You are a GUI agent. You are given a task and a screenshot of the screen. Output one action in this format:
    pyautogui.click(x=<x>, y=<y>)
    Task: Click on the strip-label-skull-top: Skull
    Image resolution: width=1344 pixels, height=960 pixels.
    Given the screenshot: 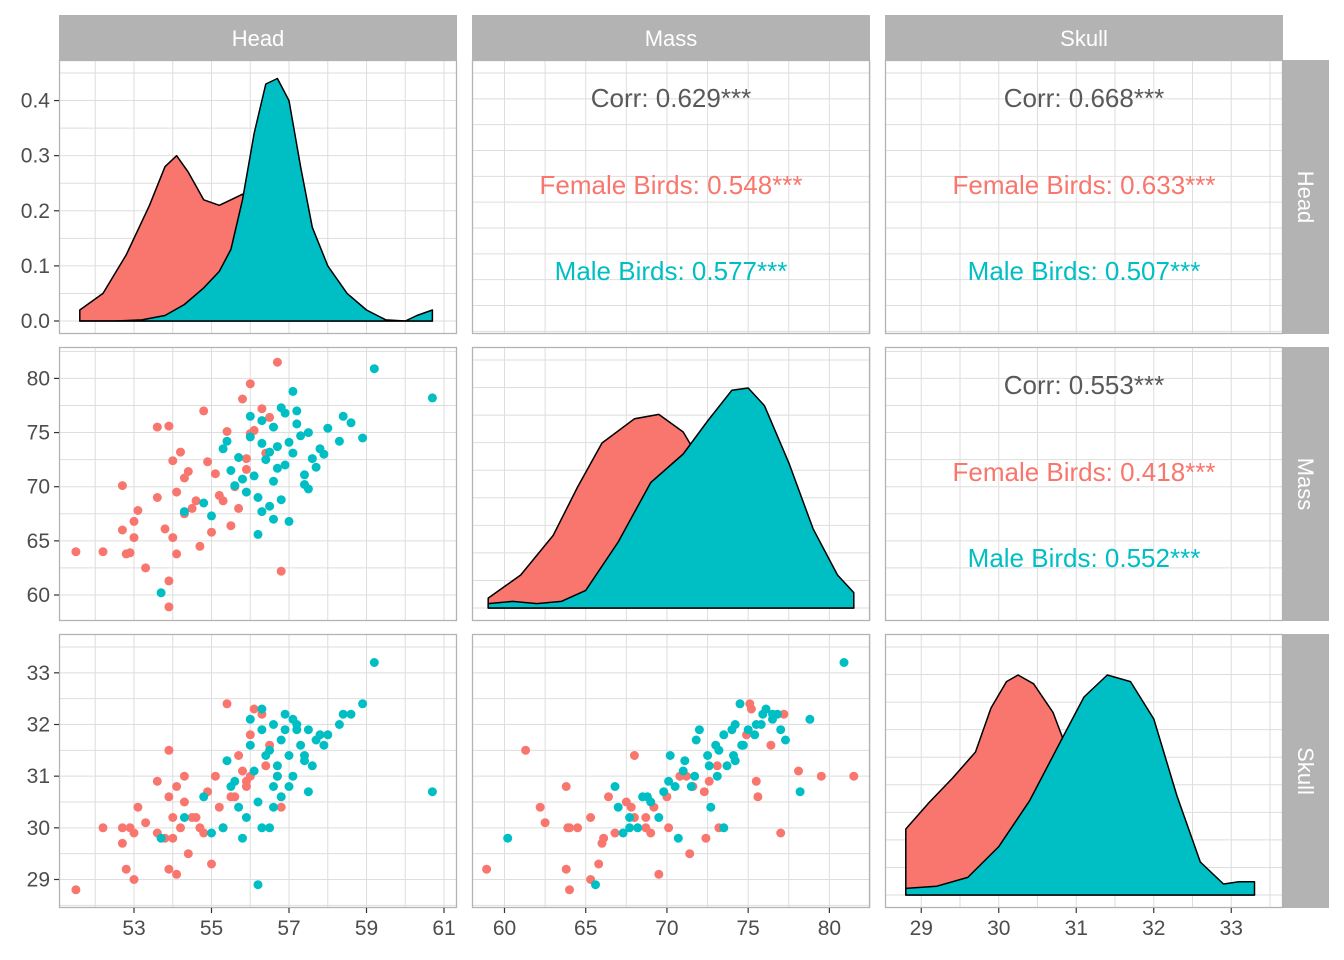 What is the action you would take?
    pyautogui.click(x=1084, y=38)
    